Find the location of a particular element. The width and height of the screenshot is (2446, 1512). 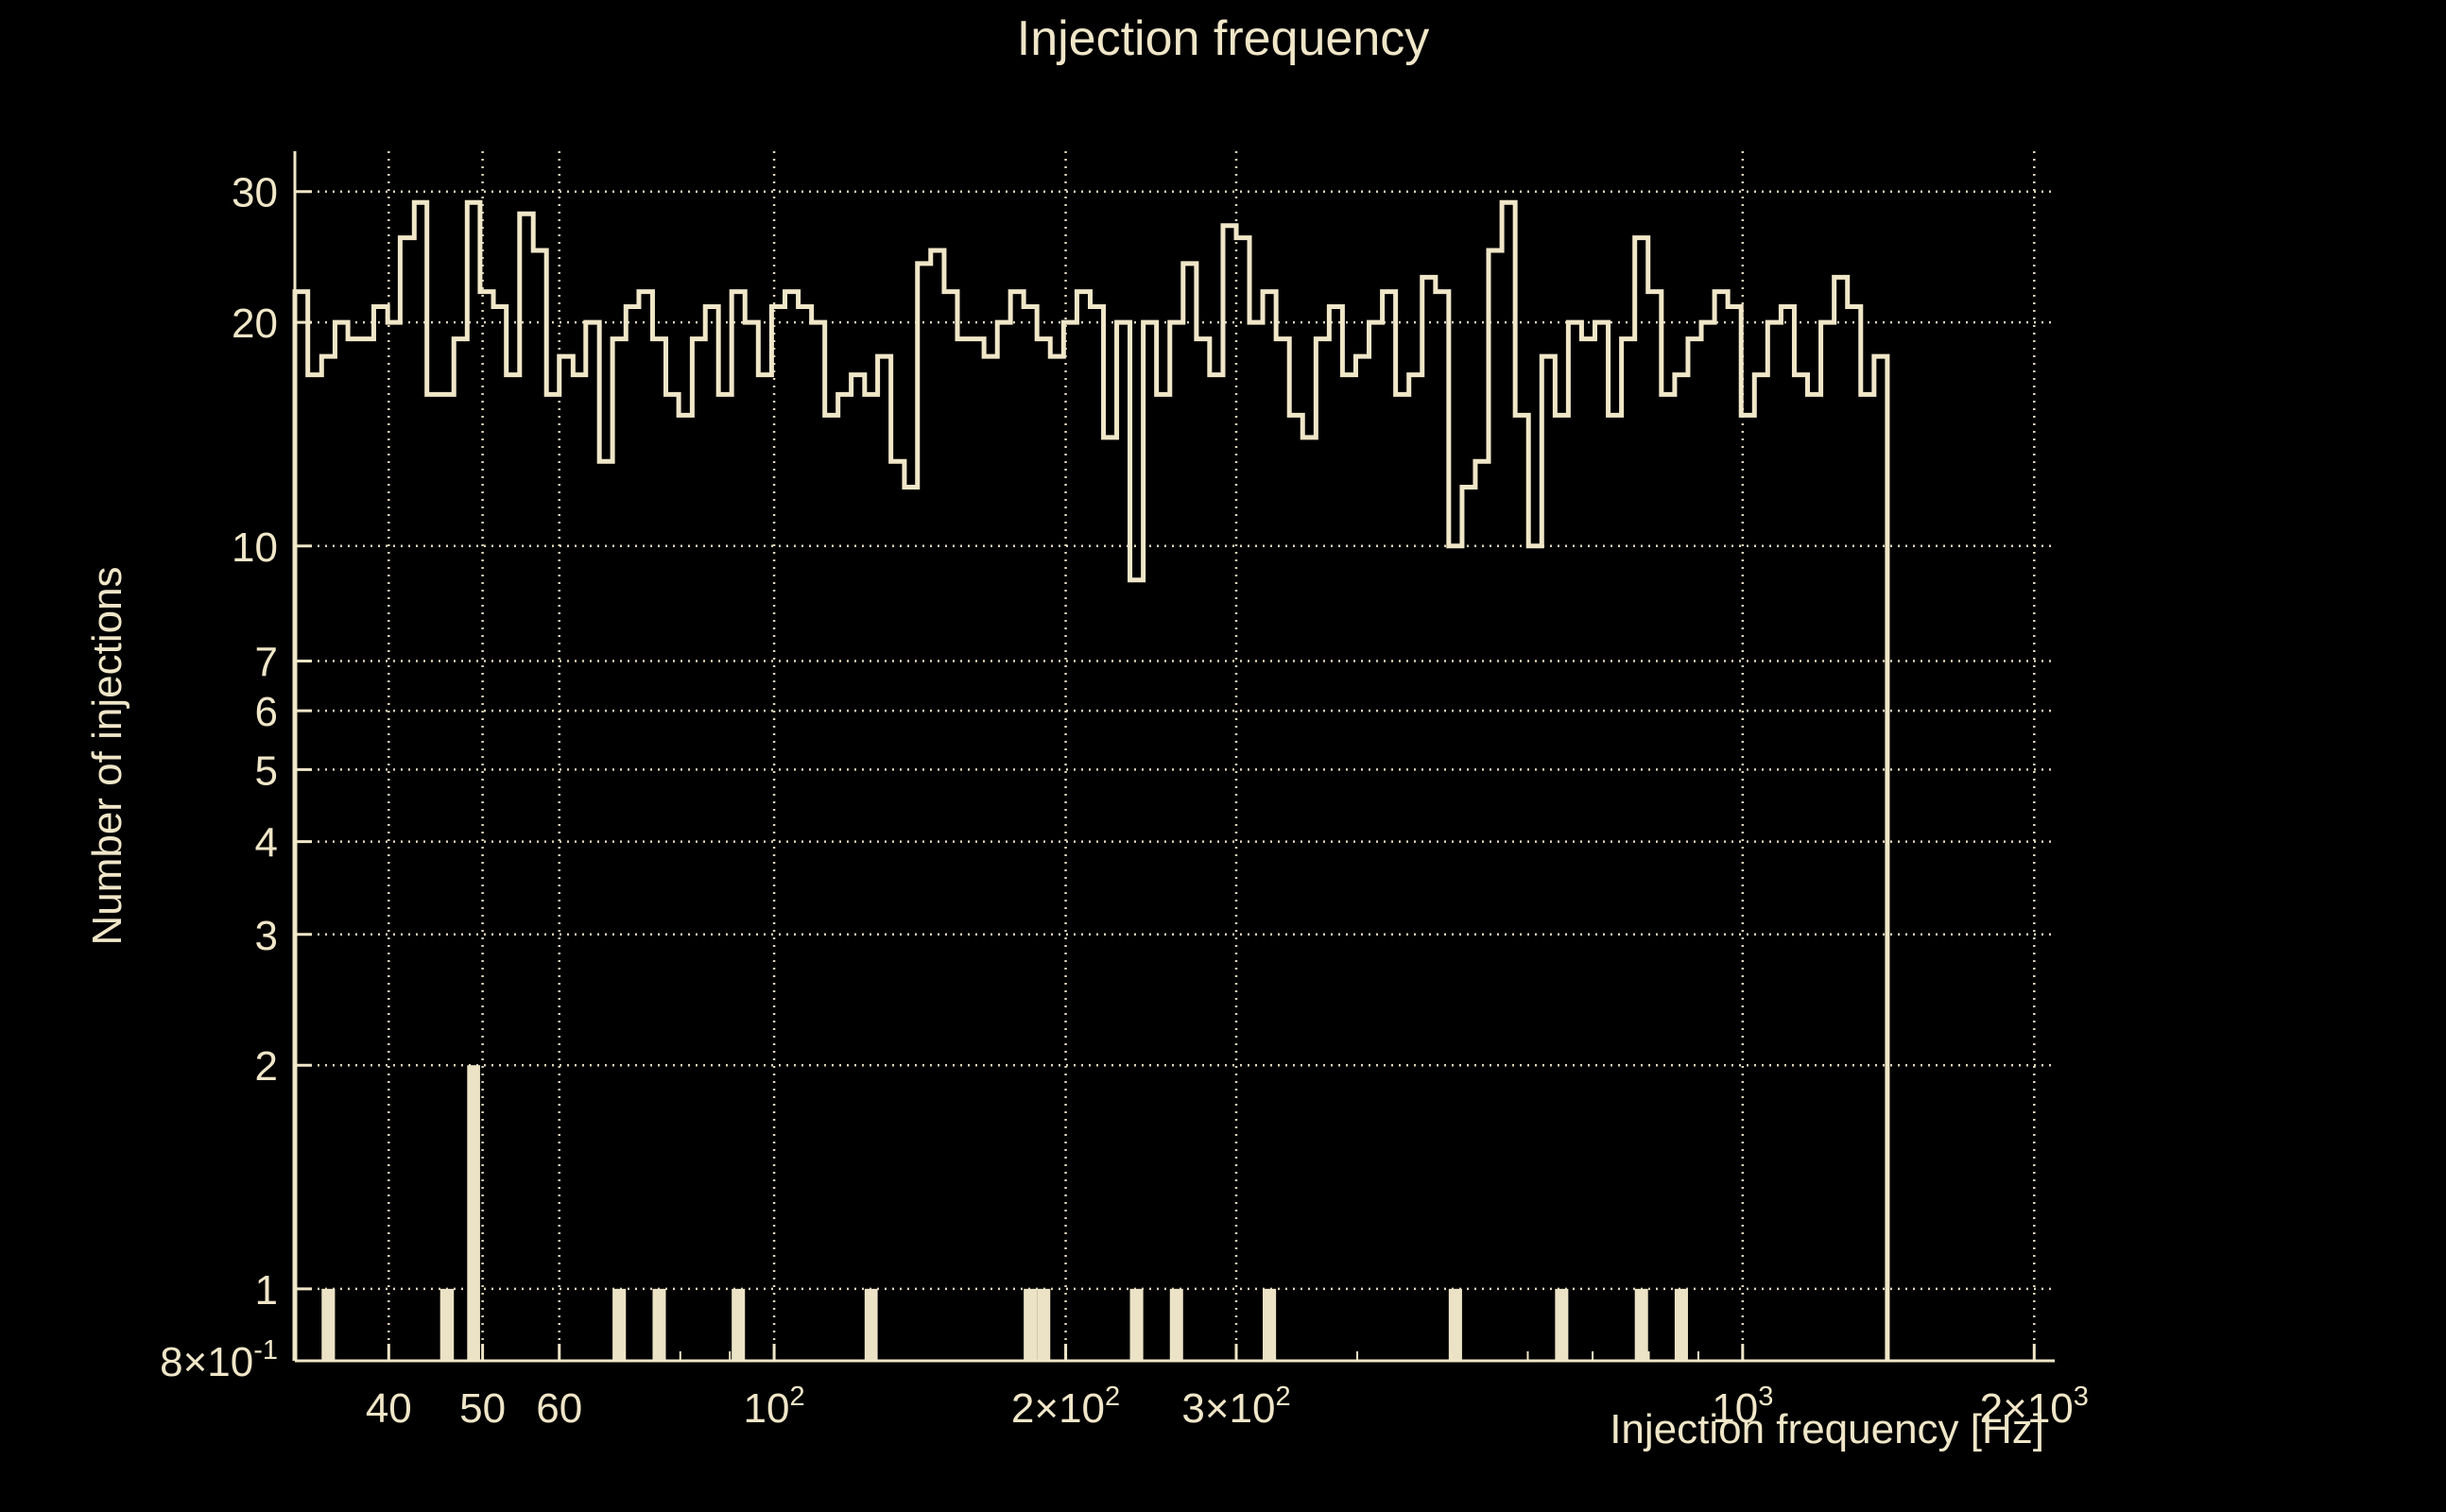

y-axis-title: Number of injections is located at coordinates (107, 755).